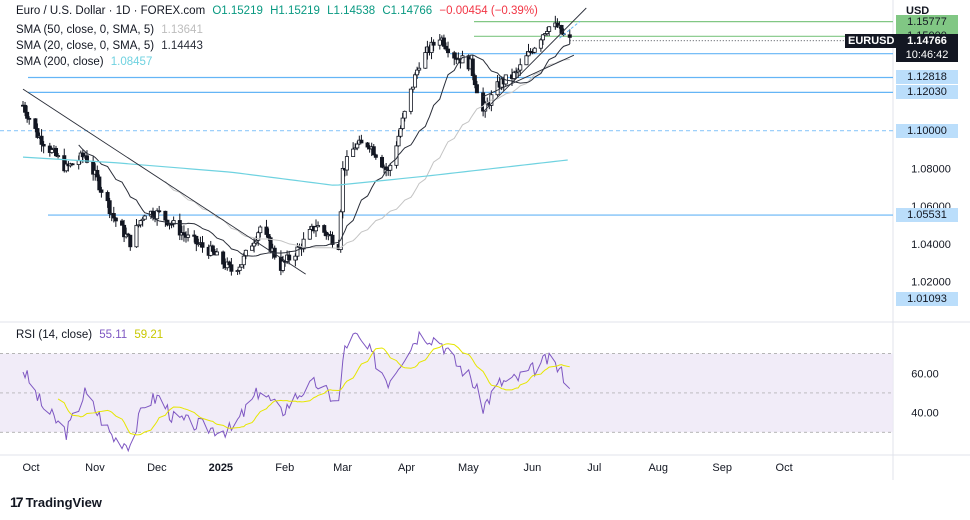 The width and height of the screenshot is (970, 520). What do you see at coordinates (109, 30) in the screenshot?
I see `legend-sma50: SMA (50, close, 0, SMA, 5) 1.13641` at bounding box center [109, 30].